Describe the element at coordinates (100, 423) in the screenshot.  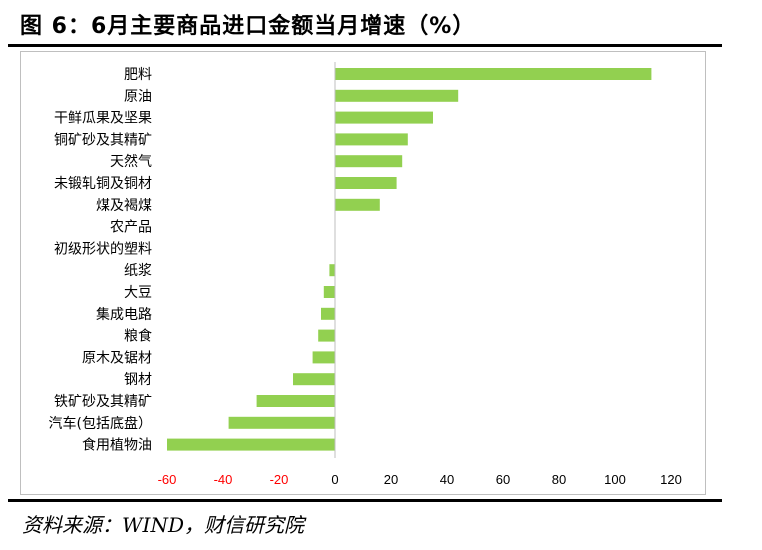
I see `category-label: 汽车(包括底盘）` at that location.